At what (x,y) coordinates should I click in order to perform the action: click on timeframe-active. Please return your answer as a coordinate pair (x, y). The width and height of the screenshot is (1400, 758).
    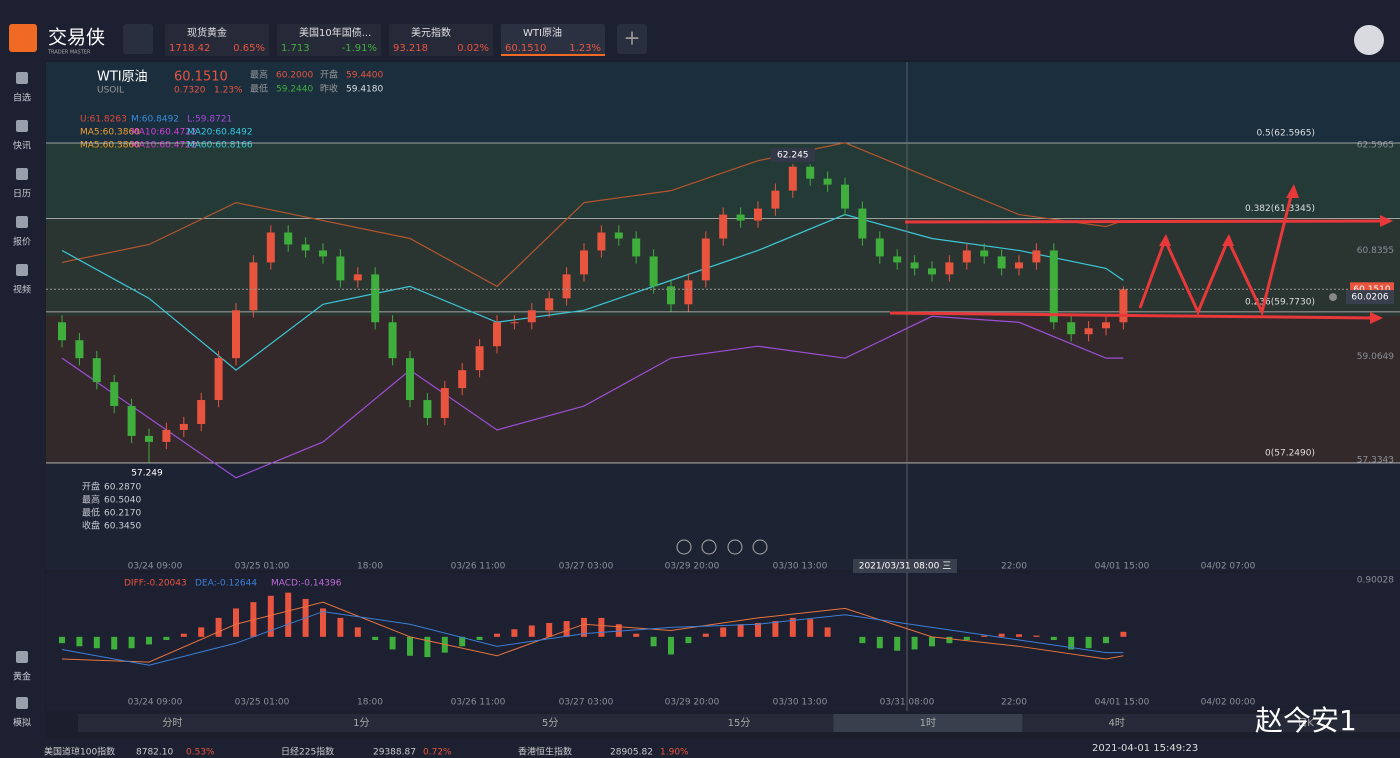
    Looking at the image, I should click on (928, 723).